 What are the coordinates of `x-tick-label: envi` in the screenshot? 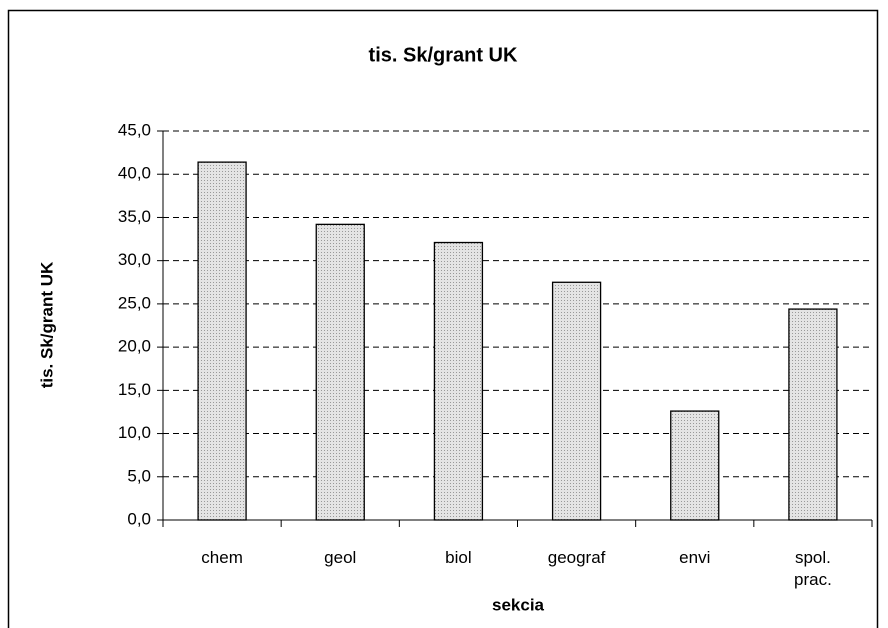 It's located at (695, 557).